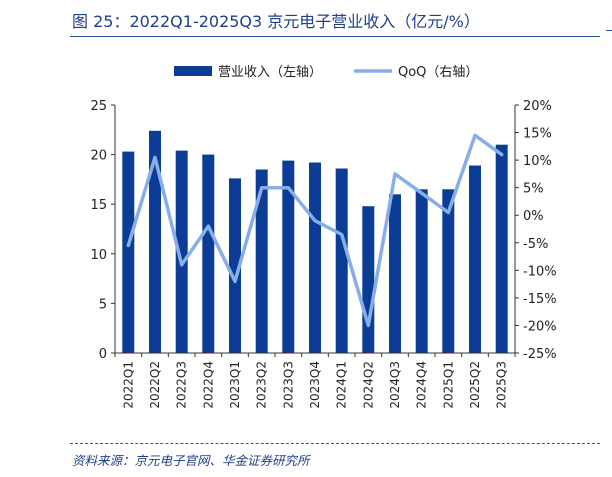 The height and width of the screenshot is (477, 612). What do you see at coordinates (128, 252) in the screenshot?
I see `bar-2022Q1` at bounding box center [128, 252].